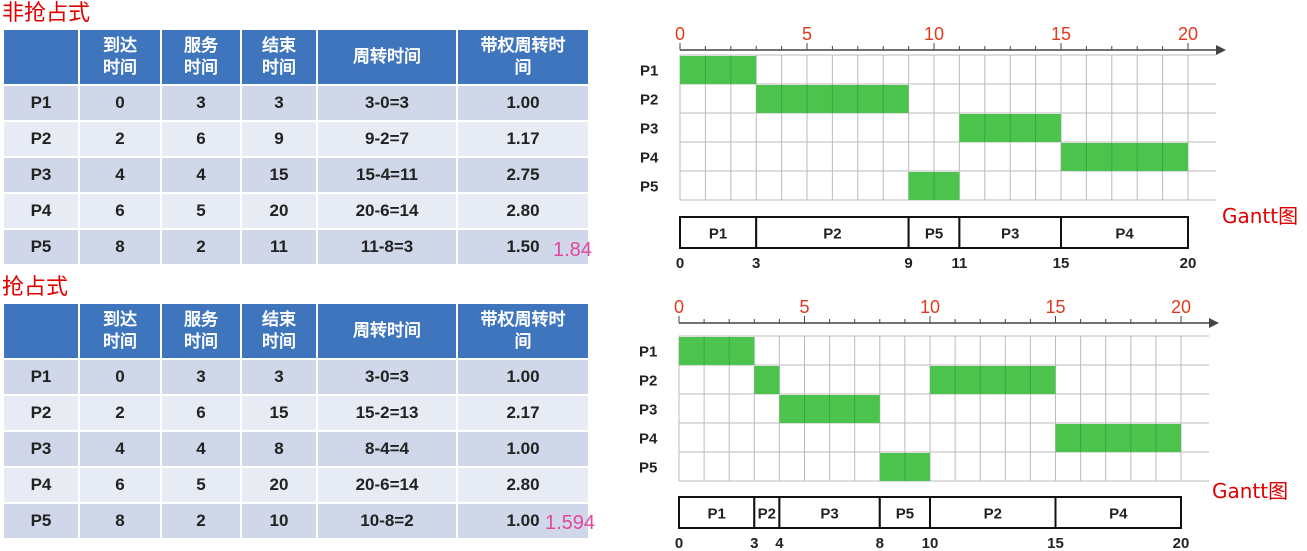 The image size is (1307, 551). Describe the element at coordinates (1214, 323) in the screenshot. I see `axis-arrow-icon` at that location.